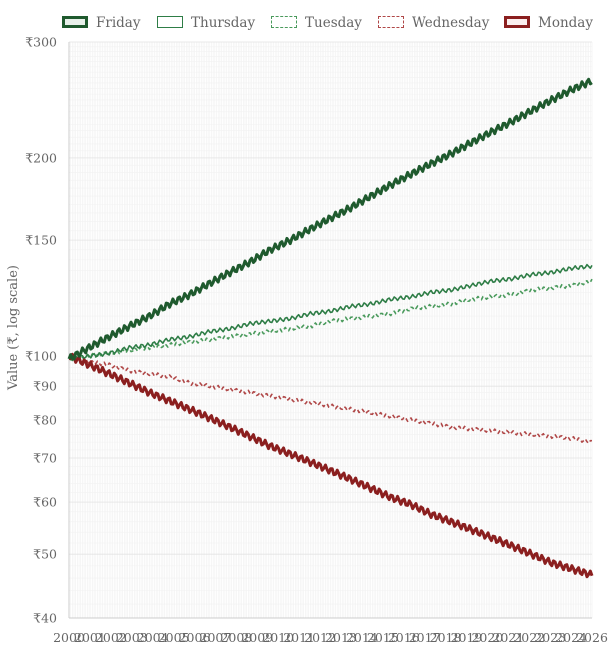  Describe the element at coordinates (216, 637) in the screenshot. I see `x-tick-label: 2007` at that location.